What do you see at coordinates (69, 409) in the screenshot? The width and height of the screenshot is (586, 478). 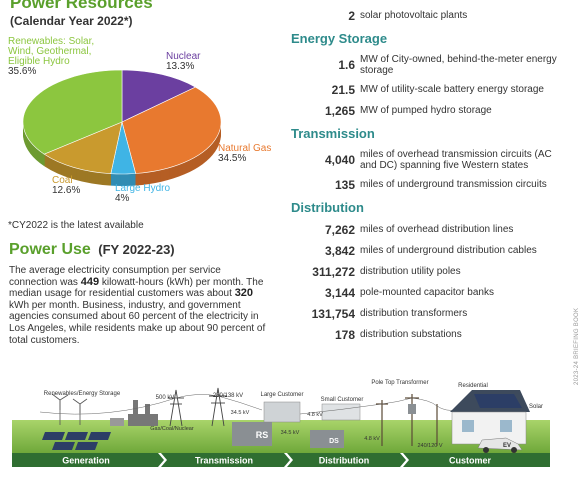 I see `wind-turbines` at bounding box center [69, 409].